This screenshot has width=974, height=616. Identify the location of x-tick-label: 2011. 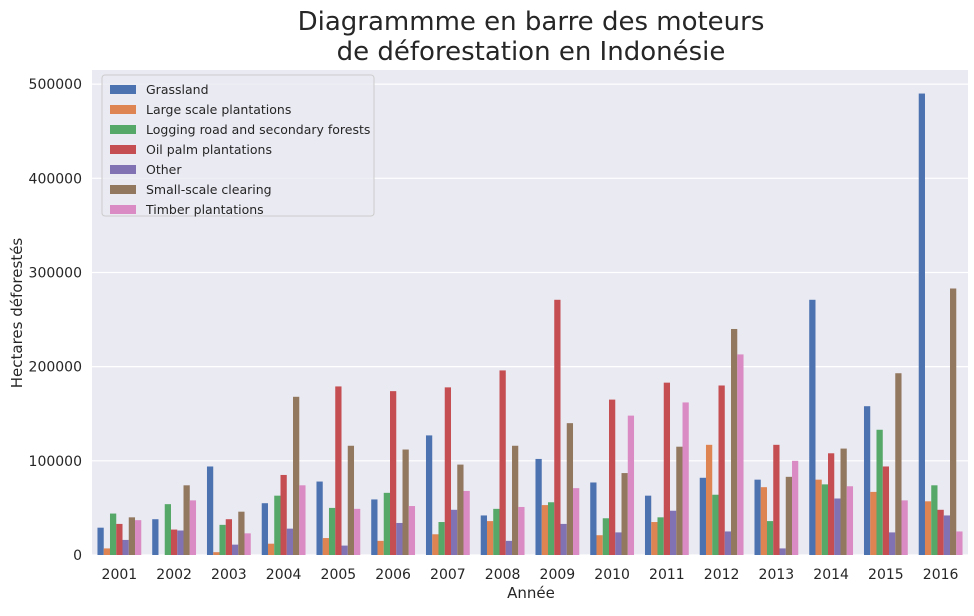
(667, 575).